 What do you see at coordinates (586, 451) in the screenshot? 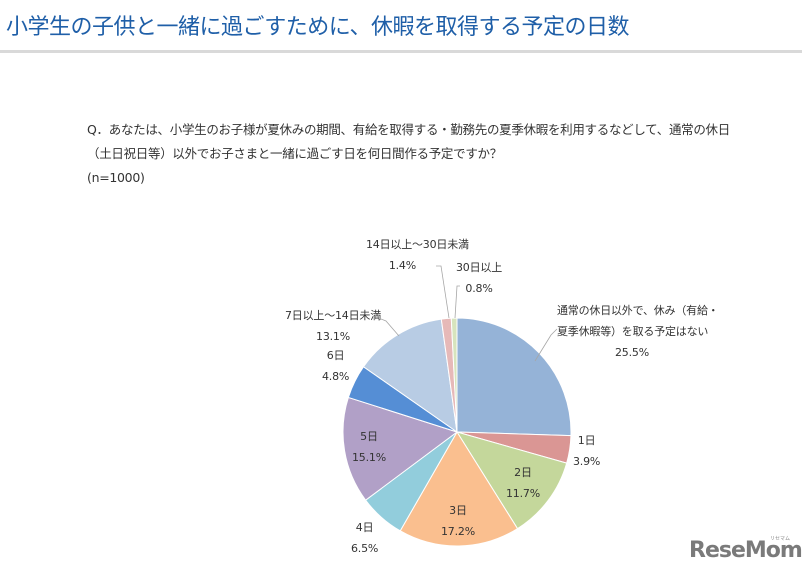
I see `label-1day: 1日 3.9%` at bounding box center [586, 451].